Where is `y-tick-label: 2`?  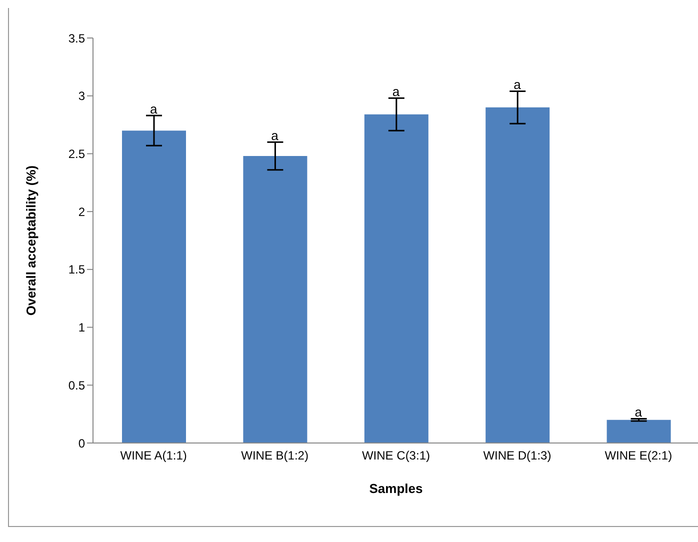 y-tick-label: 2 is located at coordinates (82, 211).